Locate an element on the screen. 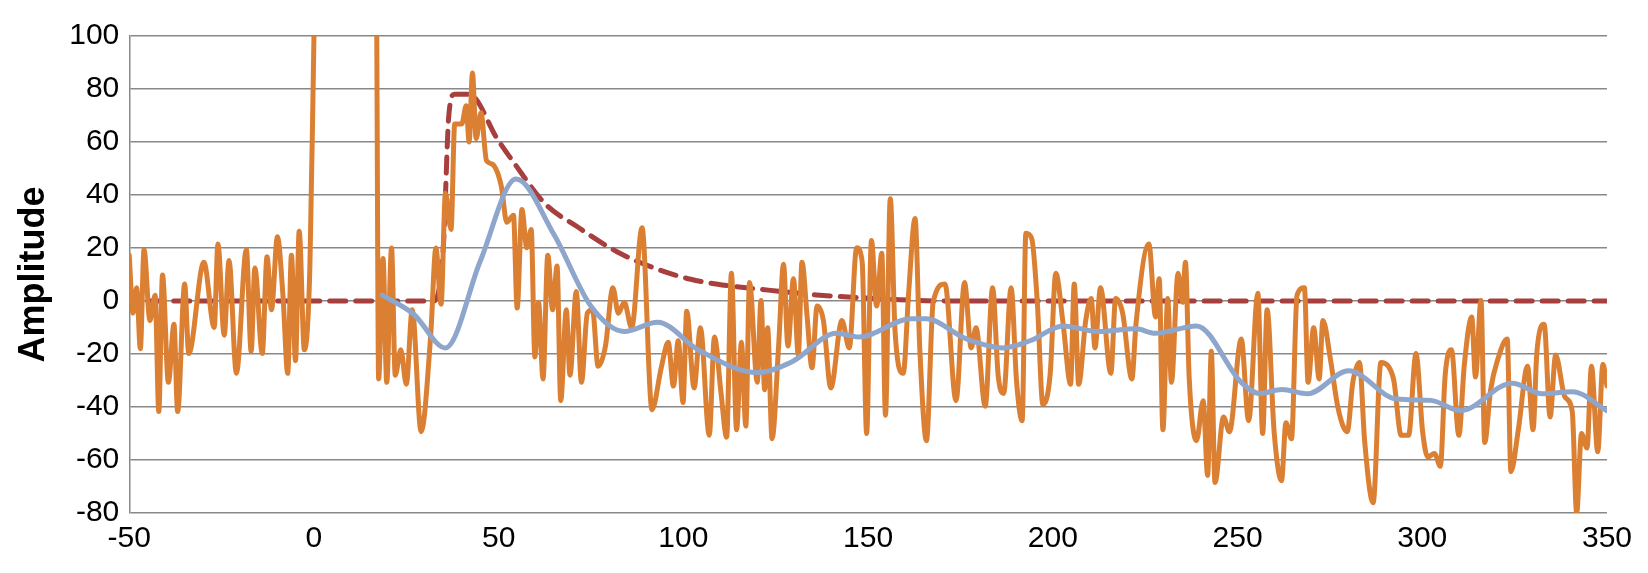 Image resolution: width=1648 pixels, height=573 pixels. x-tick-label: 200 is located at coordinates (1052, 537).